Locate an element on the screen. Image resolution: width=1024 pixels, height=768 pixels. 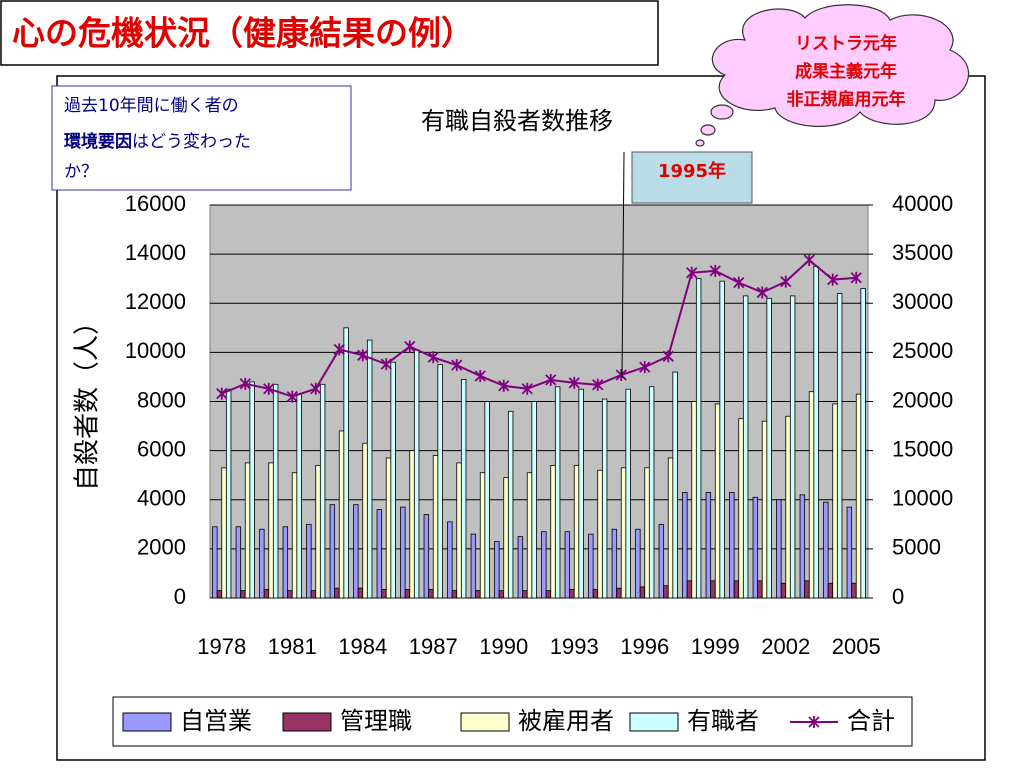
callout-text: 1995年 is located at coordinates (692, 171).